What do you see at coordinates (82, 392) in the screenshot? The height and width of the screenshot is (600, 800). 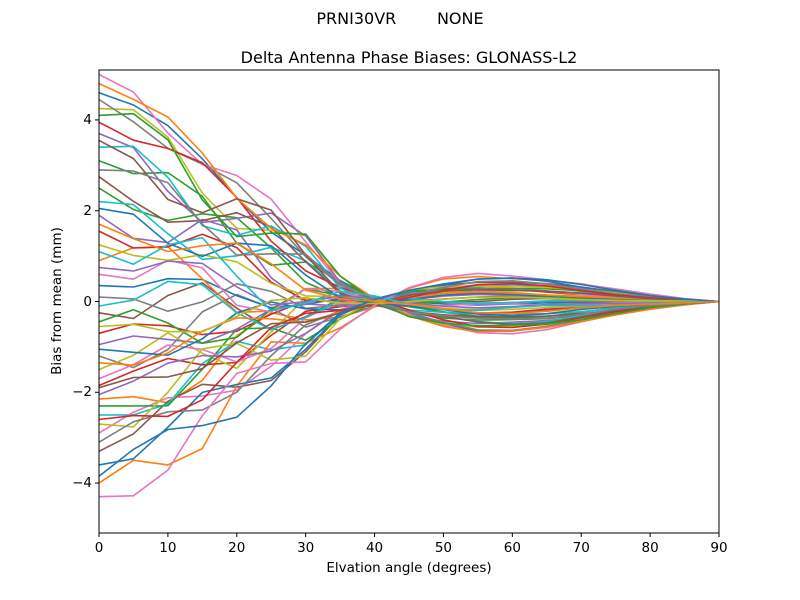 I see `y-tick-label: −2` at bounding box center [82, 392].